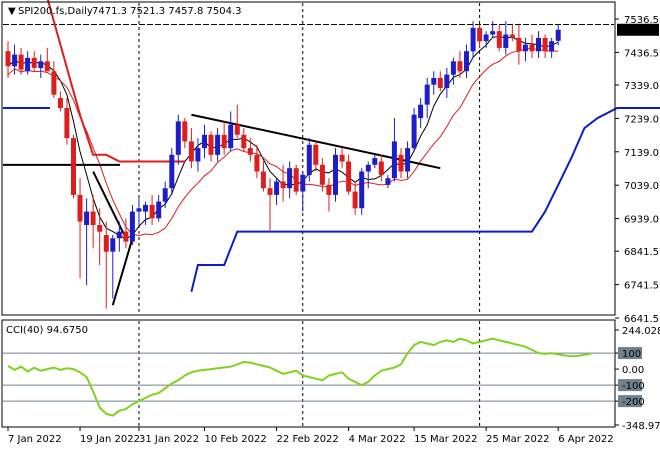 Image resolution: width=660 pixels, height=450 pixels. What do you see at coordinates (641, 53) in the screenshot?
I see `price-tick-label-1: 7436.5` at bounding box center [641, 53].